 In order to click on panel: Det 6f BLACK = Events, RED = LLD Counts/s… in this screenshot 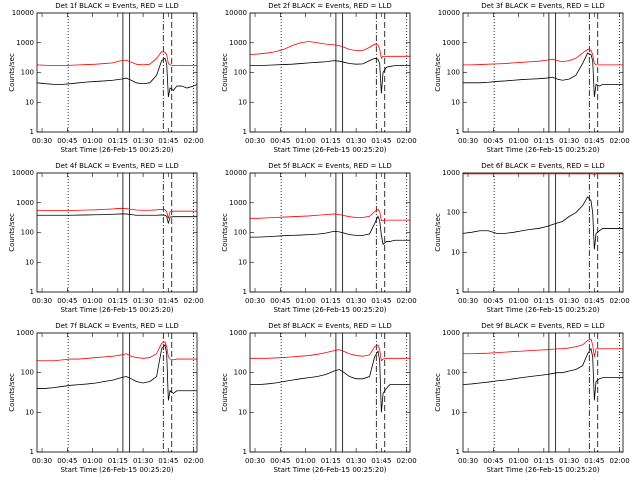, I will do `click(532, 238)`.